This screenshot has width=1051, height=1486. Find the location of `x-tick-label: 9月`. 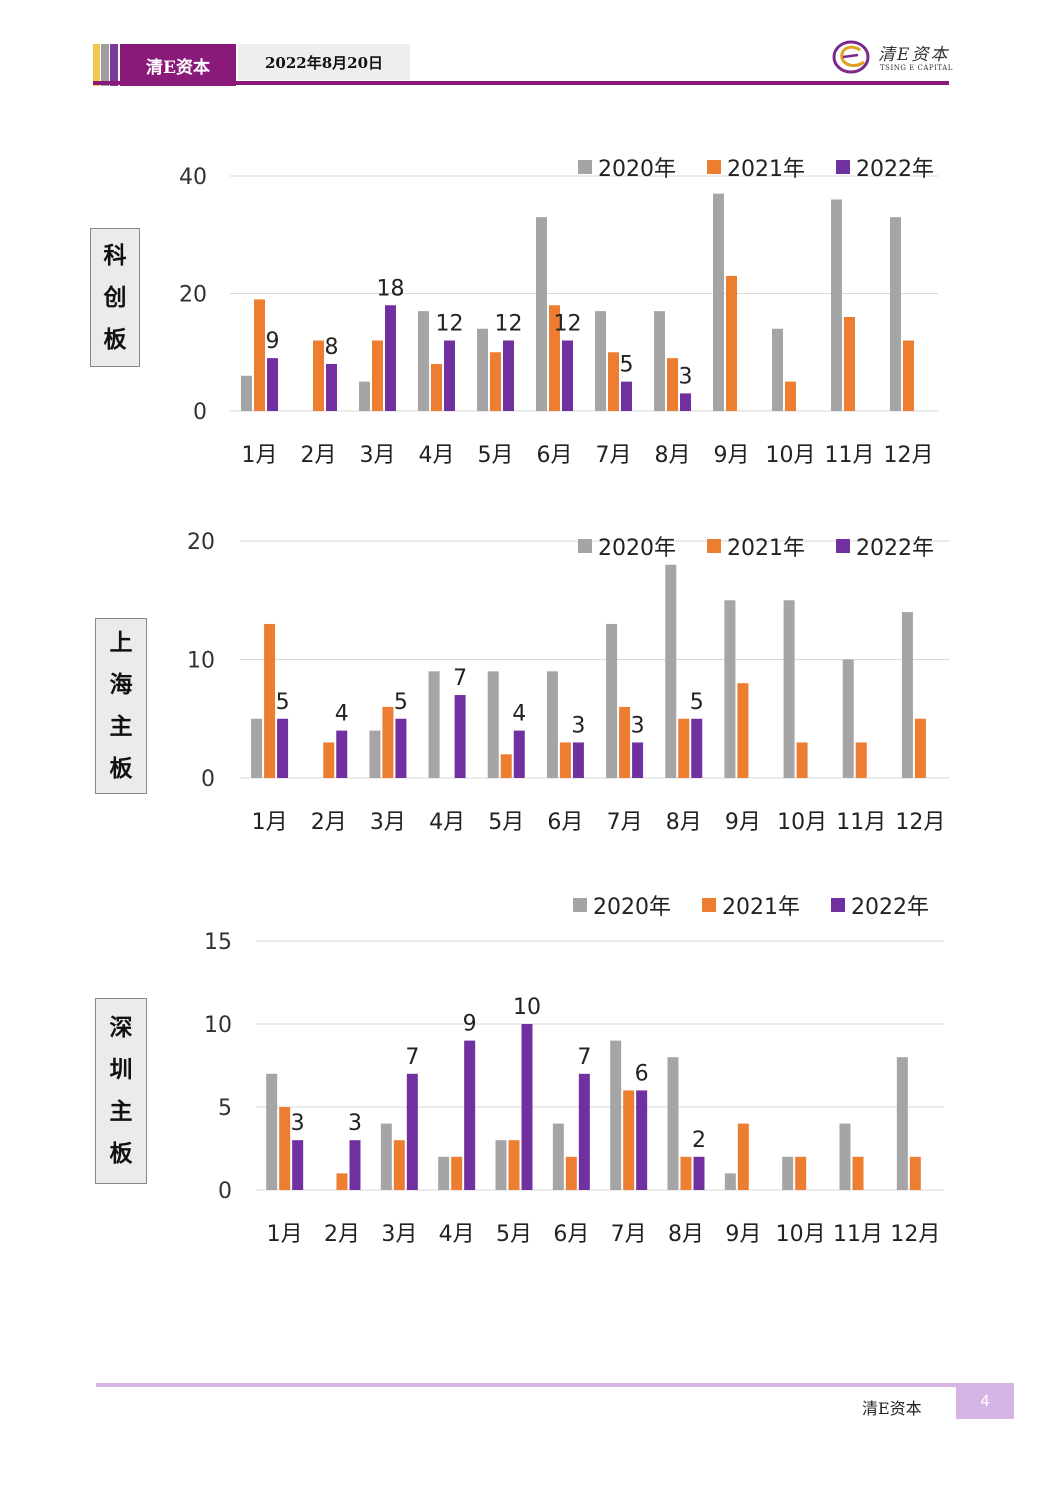

x-tick-label: 9月 is located at coordinates (732, 455).